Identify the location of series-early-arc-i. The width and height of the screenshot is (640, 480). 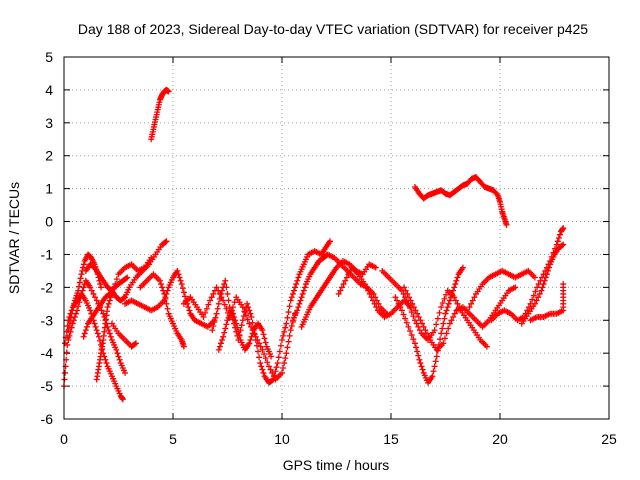
(162, 310).